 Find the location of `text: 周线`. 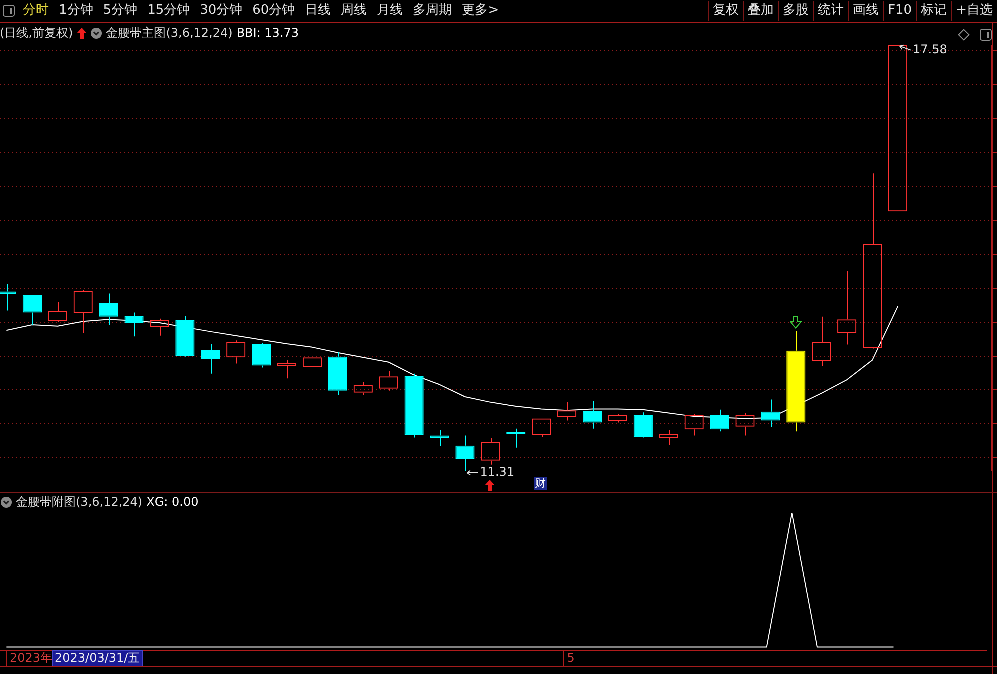

text: 周线 is located at coordinates (354, 11).